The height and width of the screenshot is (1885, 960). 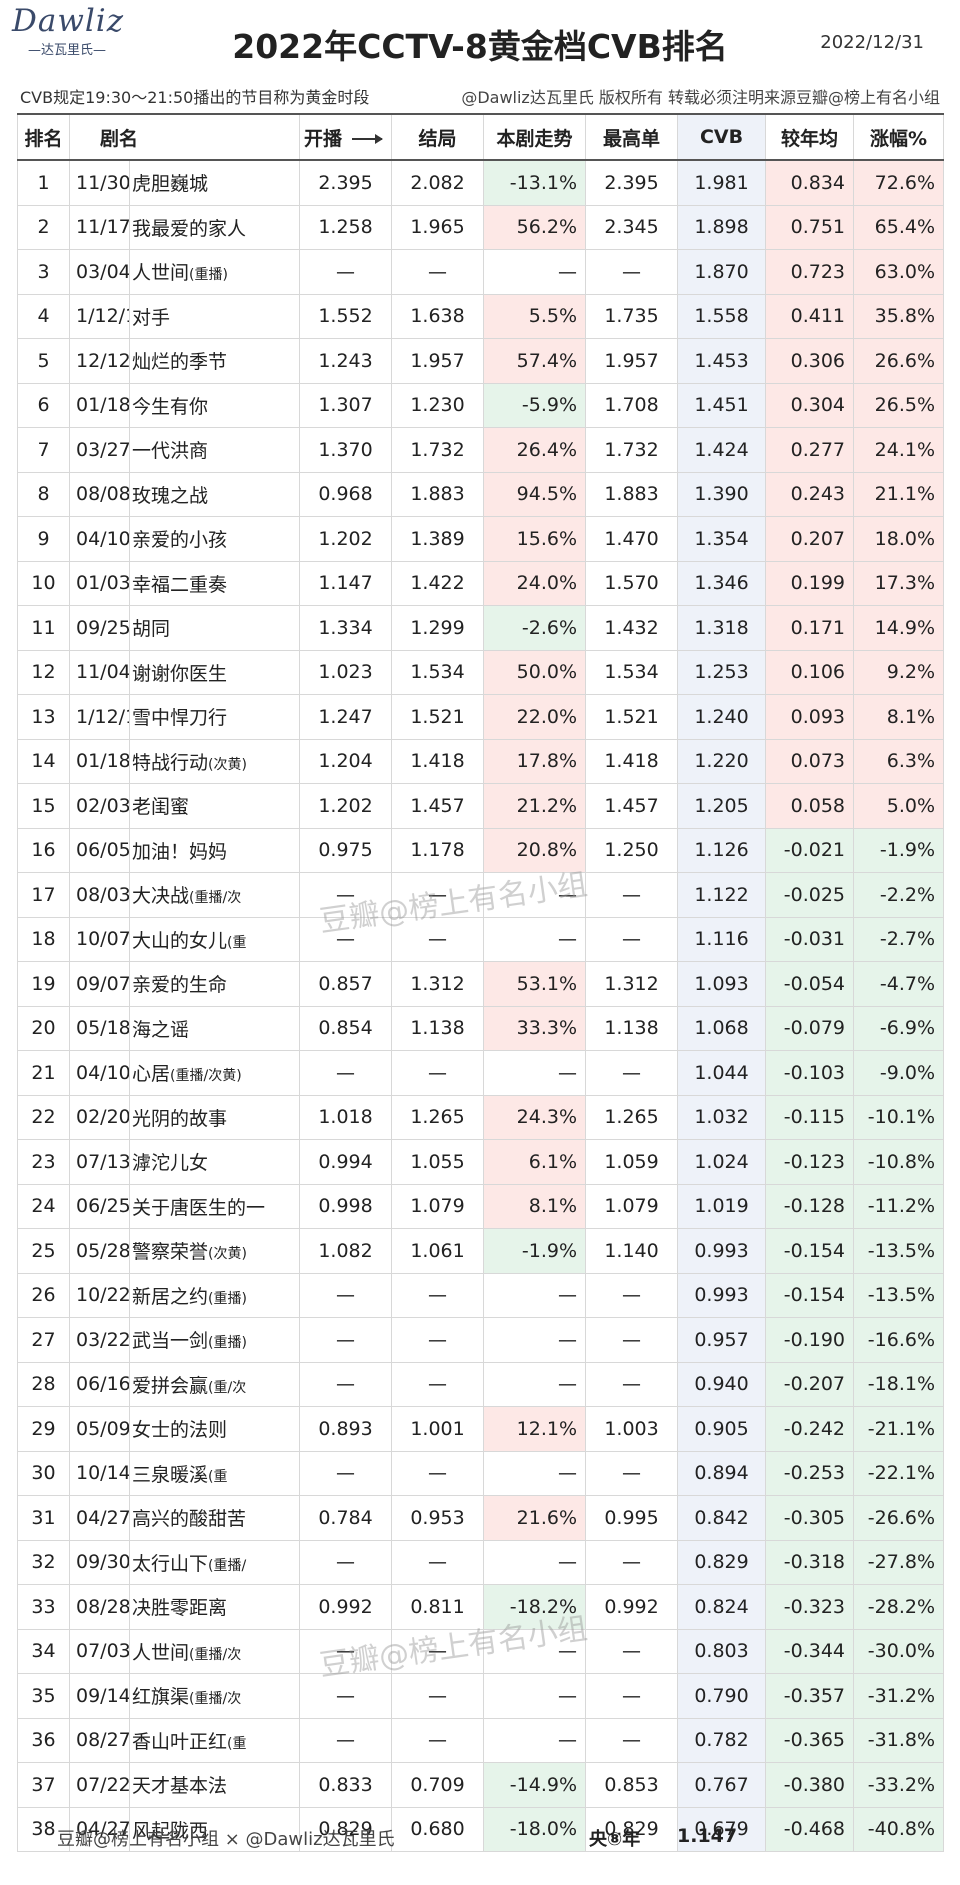 I want to click on cell-end: 1.299, so click(x=438, y=628).